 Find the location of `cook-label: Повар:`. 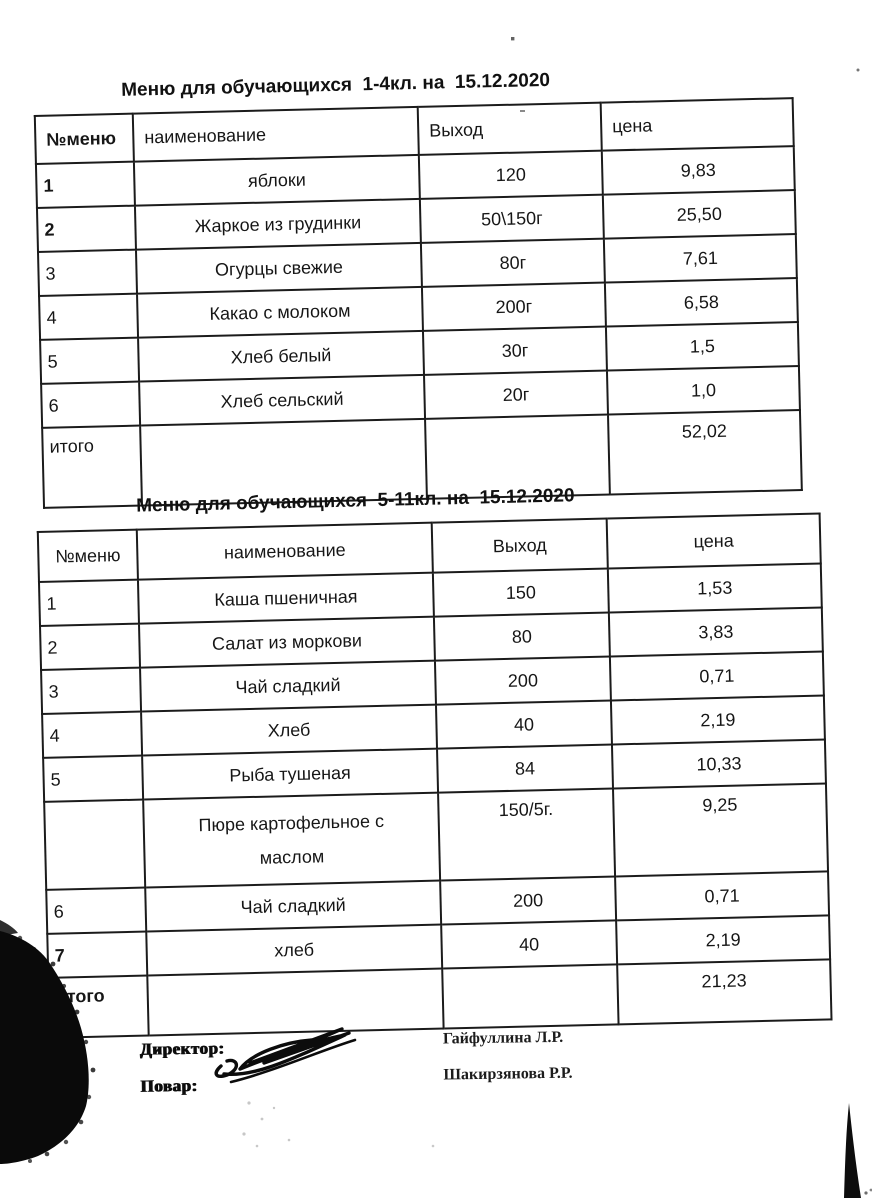

cook-label: Повар: is located at coordinates (169, 1085).